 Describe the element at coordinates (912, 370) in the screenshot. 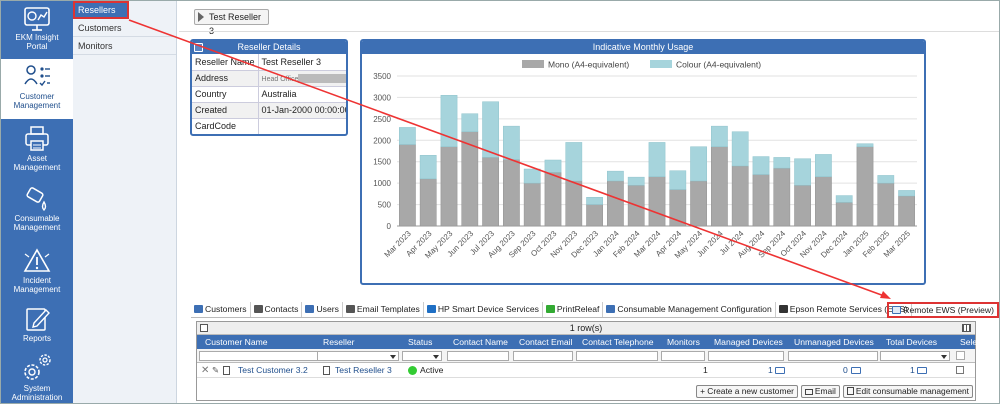

I see `total-devices-link: 1` at that location.